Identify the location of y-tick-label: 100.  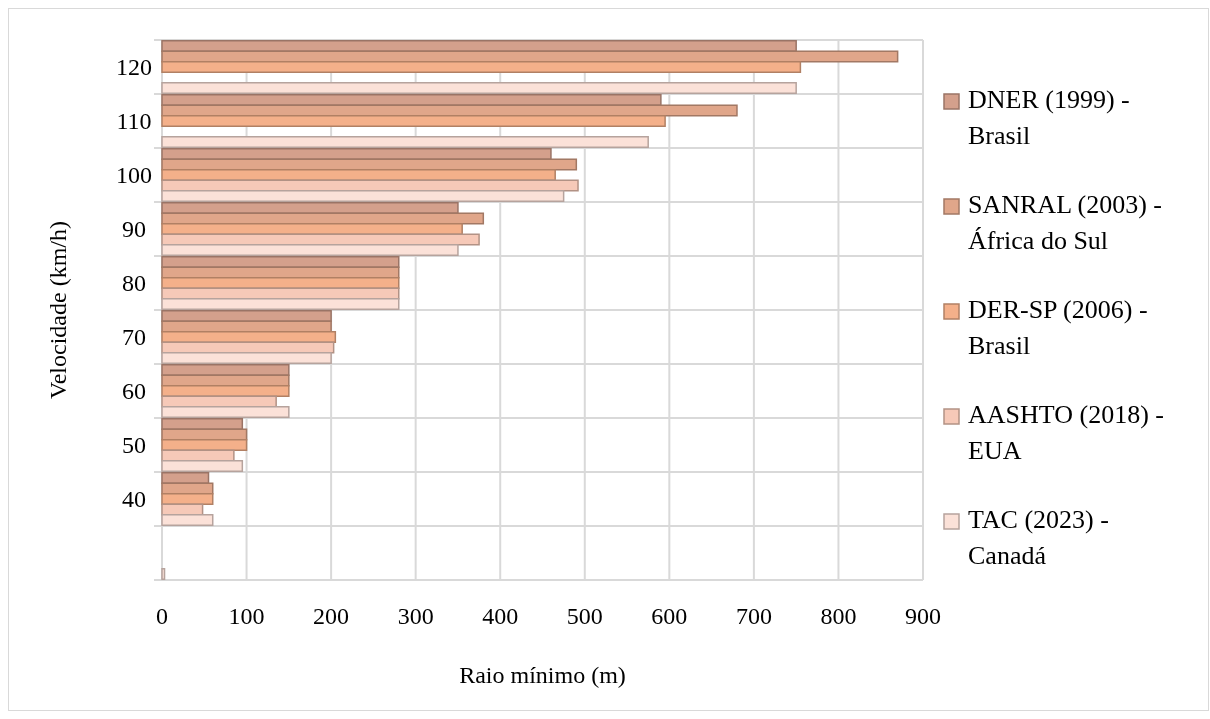
(134, 175).